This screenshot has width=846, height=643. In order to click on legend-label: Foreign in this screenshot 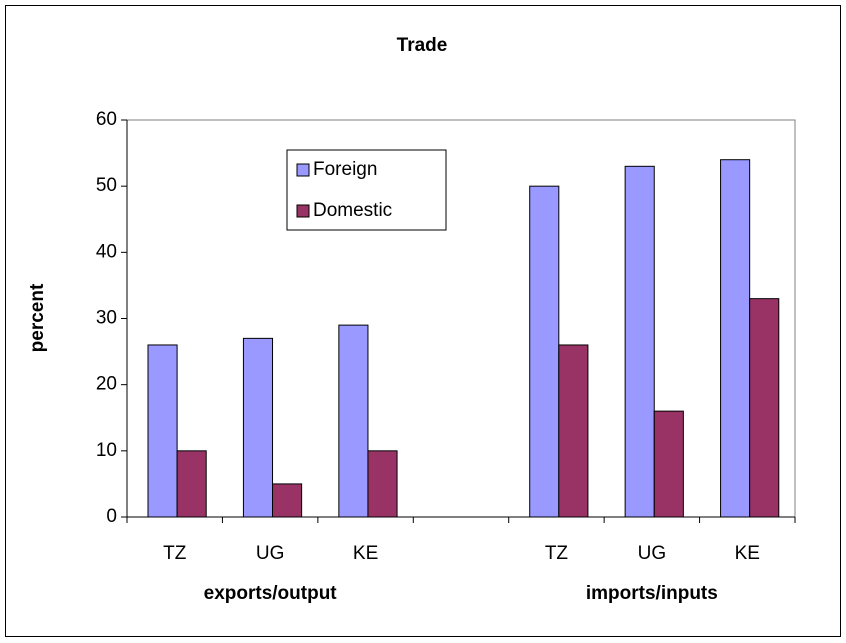, I will do `click(345, 169)`.